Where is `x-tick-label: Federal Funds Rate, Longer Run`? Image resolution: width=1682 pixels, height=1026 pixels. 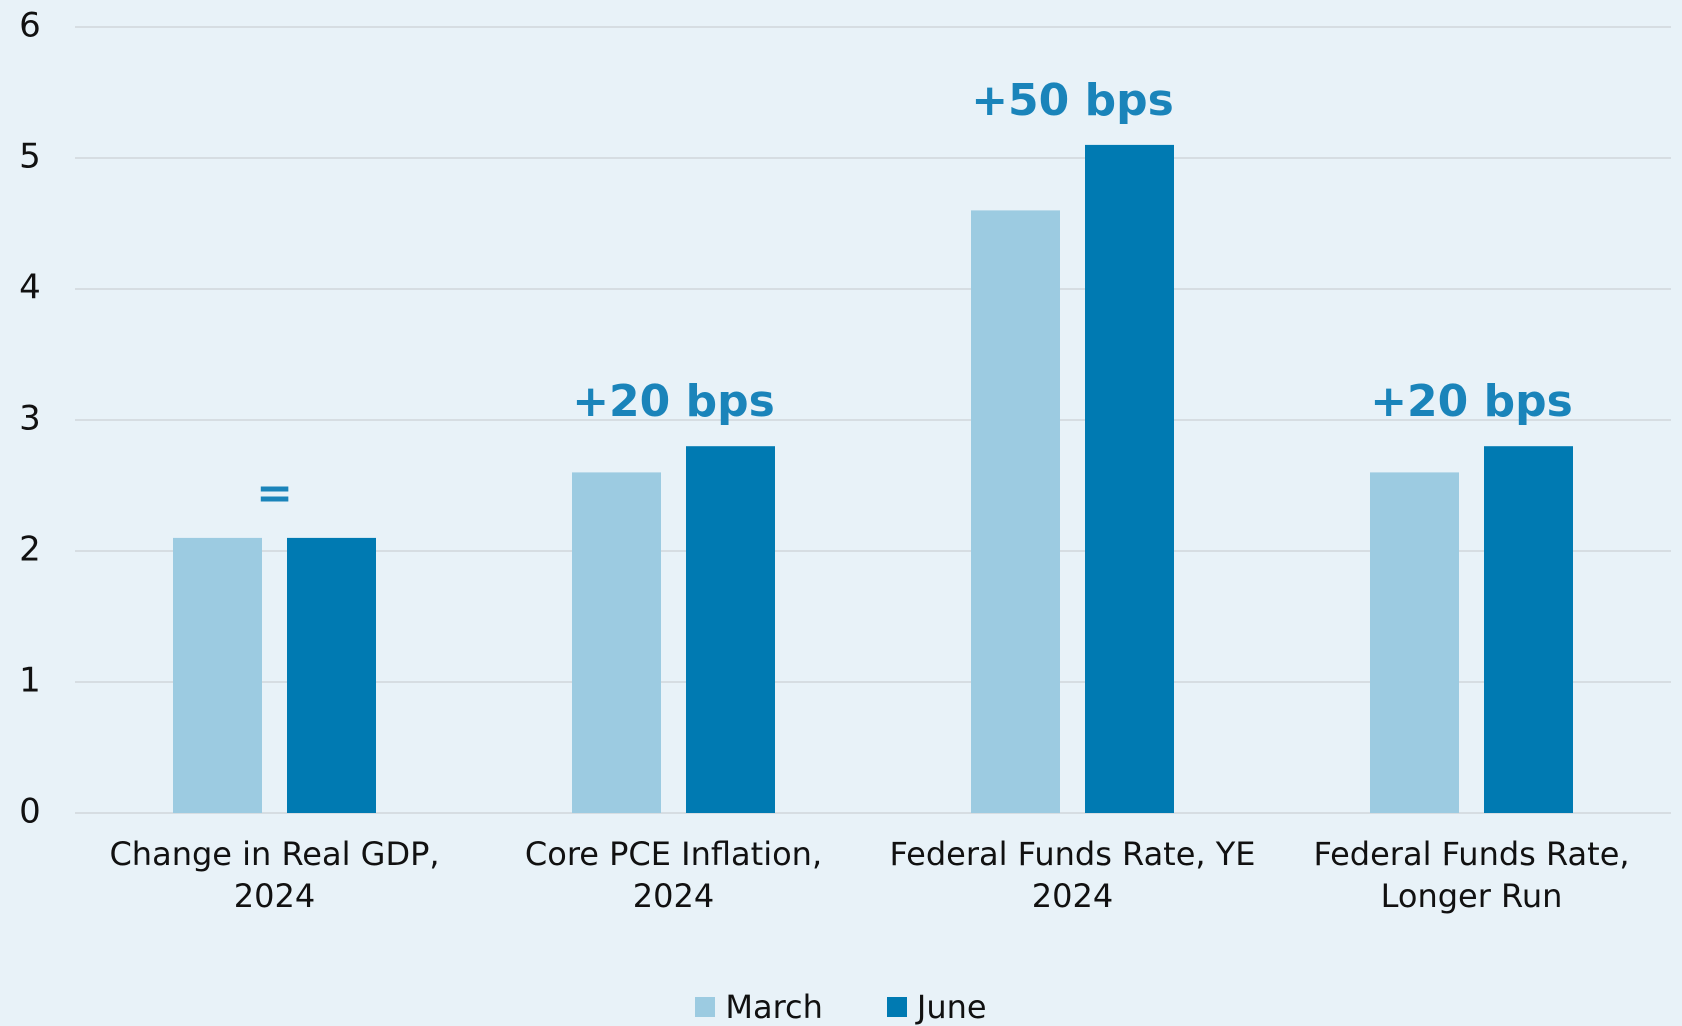 x-tick-label: Federal Funds Rate, Longer Run is located at coordinates (1471, 875).